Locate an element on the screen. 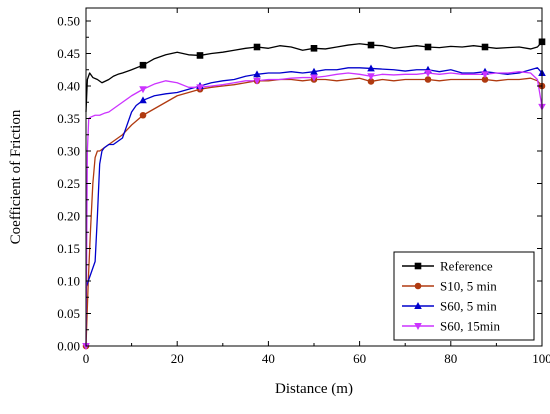 The image size is (550, 414). y-tick-label: 0.35 is located at coordinates (68, 118).